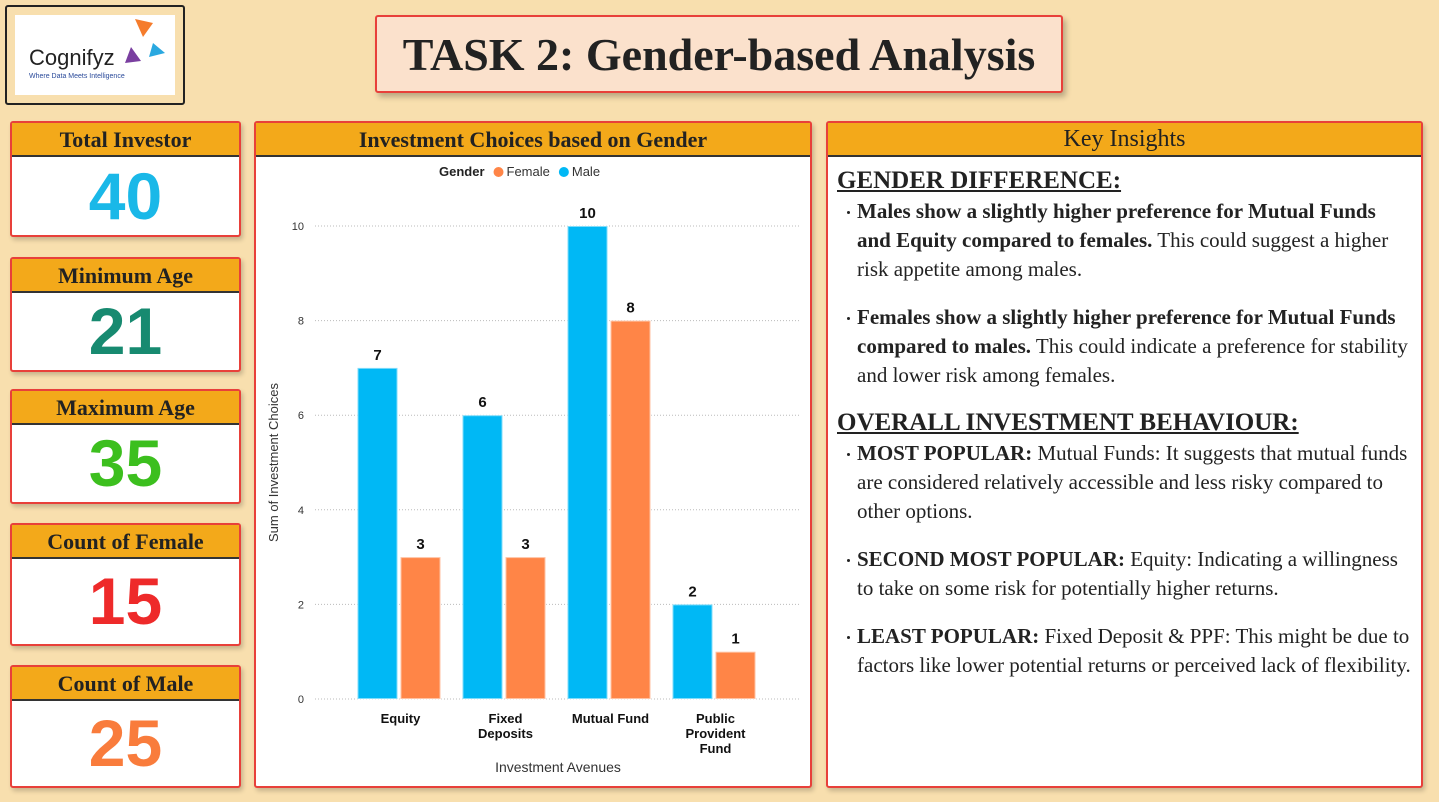  I want to click on kpi-card: Count of Female 15, so click(125, 584).